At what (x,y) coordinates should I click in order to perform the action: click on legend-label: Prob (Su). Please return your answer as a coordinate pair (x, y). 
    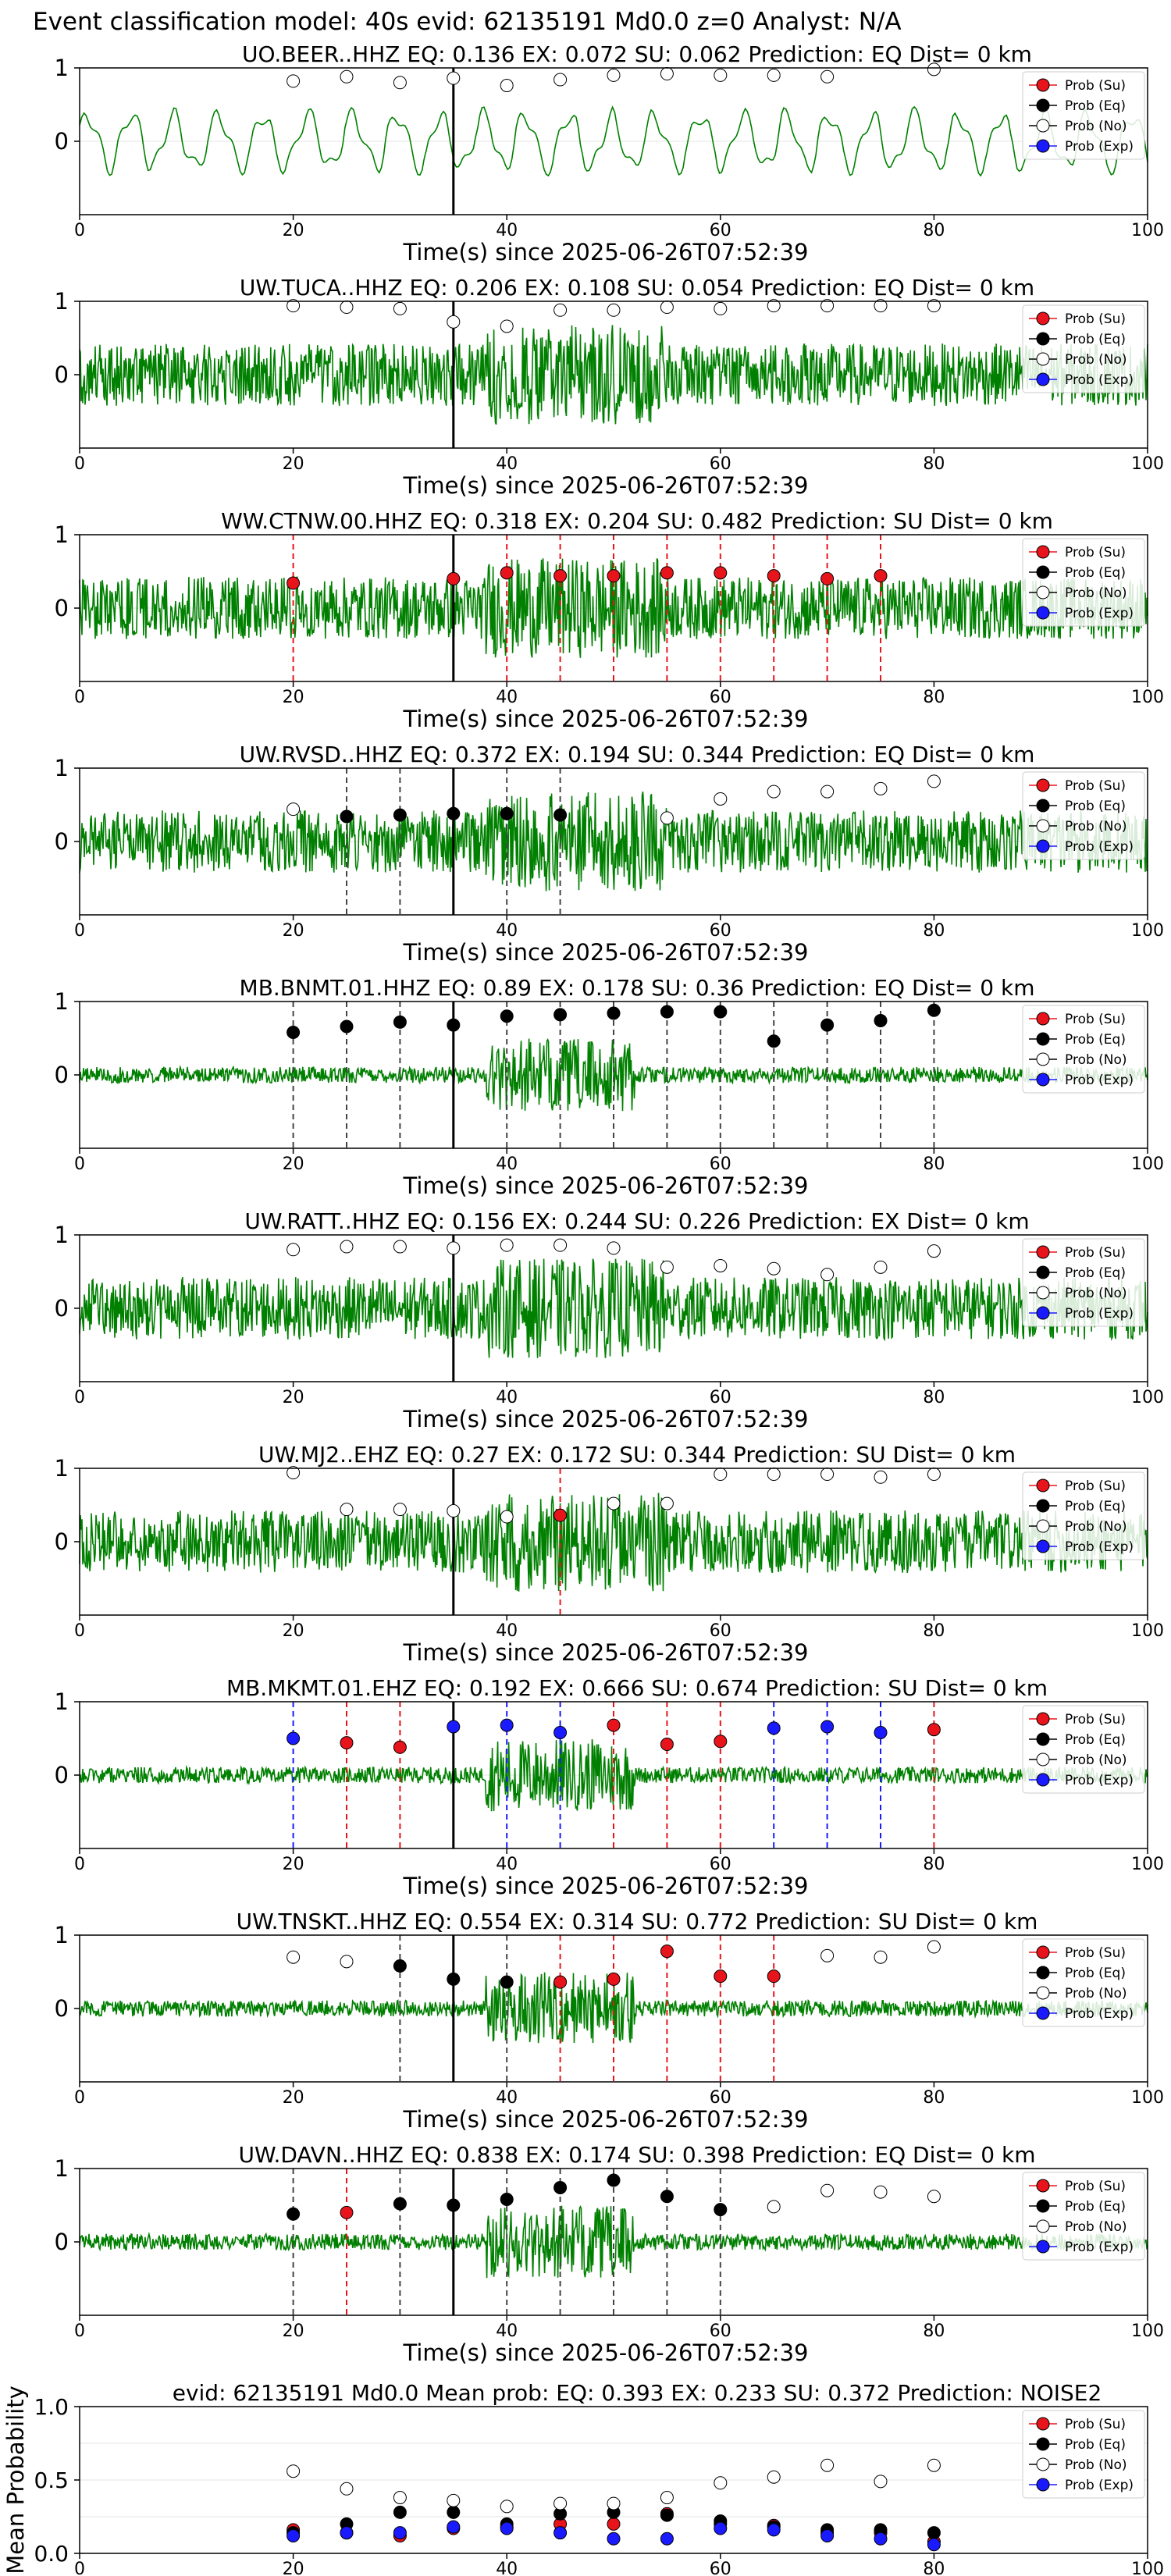
    Looking at the image, I should click on (1095, 1486).